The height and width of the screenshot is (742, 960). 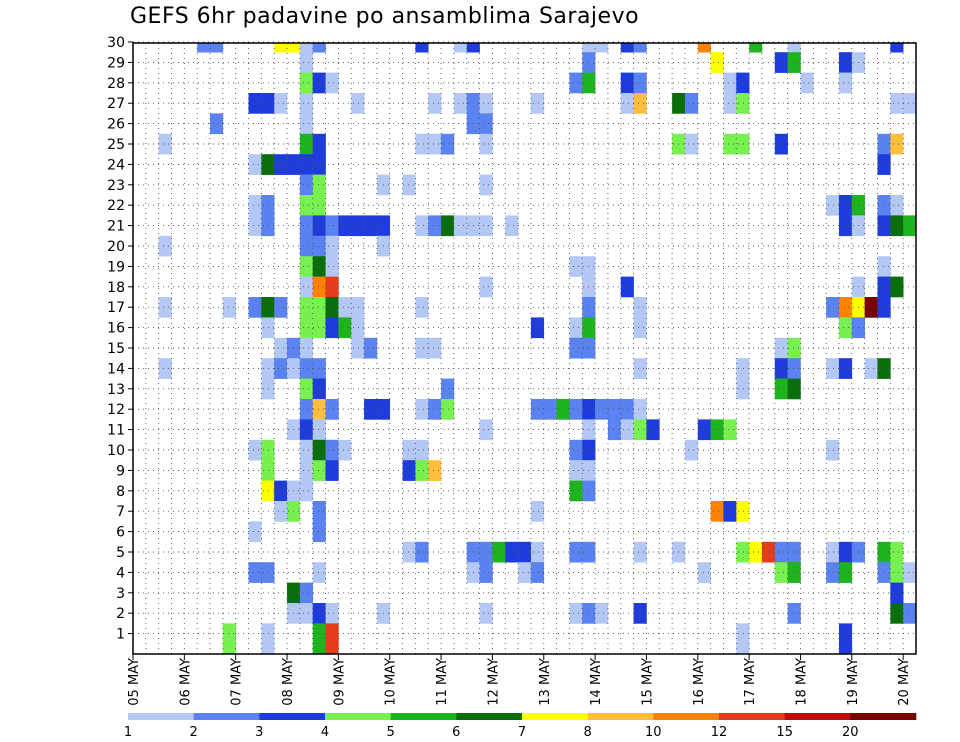 I want to click on x-tick-label: 13 MAY, so click(x=545, y=682).